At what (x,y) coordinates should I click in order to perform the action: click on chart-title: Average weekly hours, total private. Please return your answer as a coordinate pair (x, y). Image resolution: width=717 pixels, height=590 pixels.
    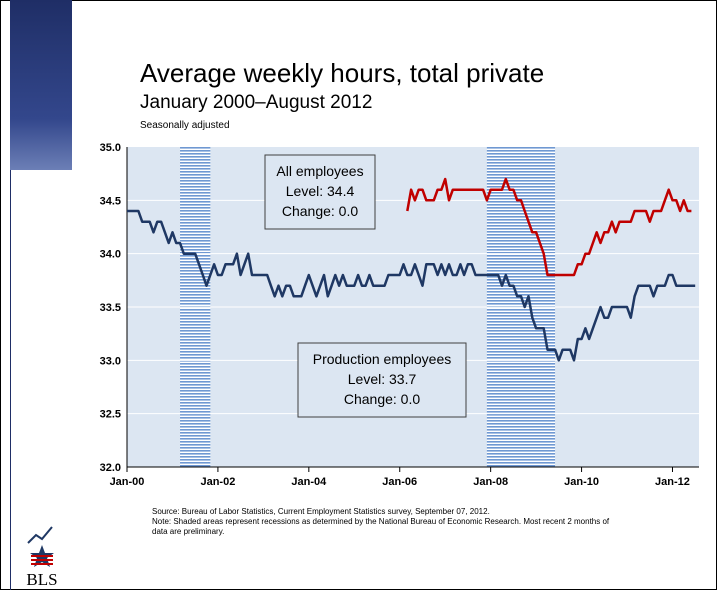
    Looking at the image, I should click on (342, 73).